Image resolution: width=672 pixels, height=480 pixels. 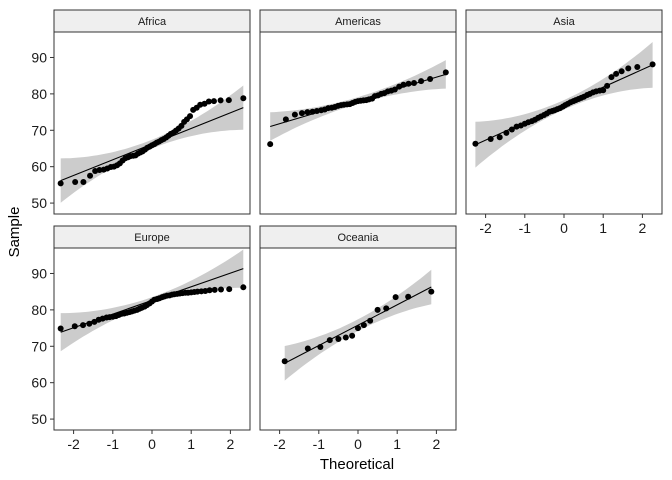 I want to click on x-axis-col-2: -2 -1 0 1 2, so click(x=357, y=441).